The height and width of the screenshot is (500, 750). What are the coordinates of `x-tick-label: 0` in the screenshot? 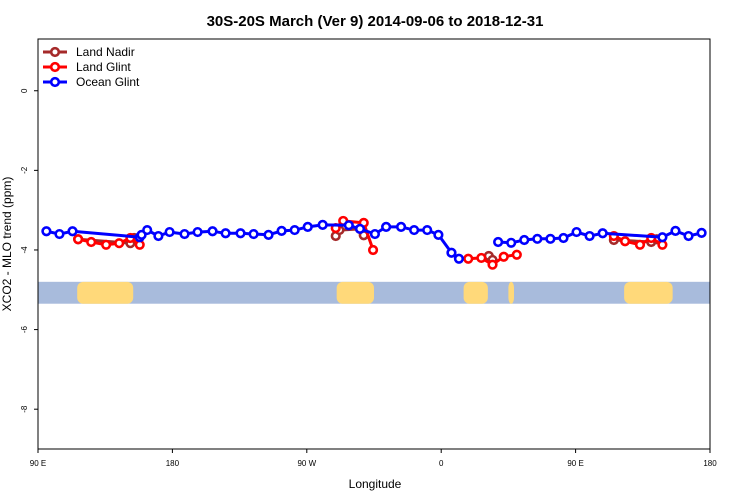 It's located at (441, 463).